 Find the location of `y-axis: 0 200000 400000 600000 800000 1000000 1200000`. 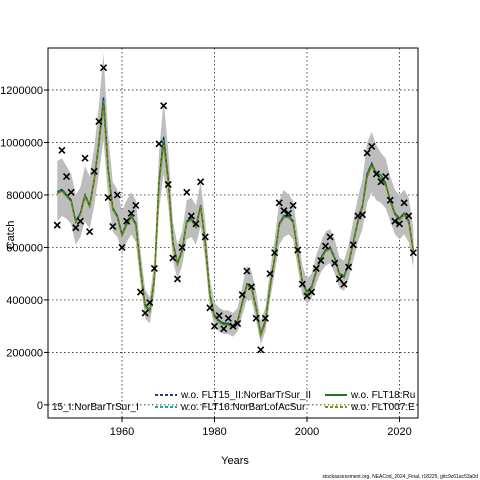

y-axis: 0 200000 400000 600000 800000 1000000 1200000 is located at coordinates (24, 248).